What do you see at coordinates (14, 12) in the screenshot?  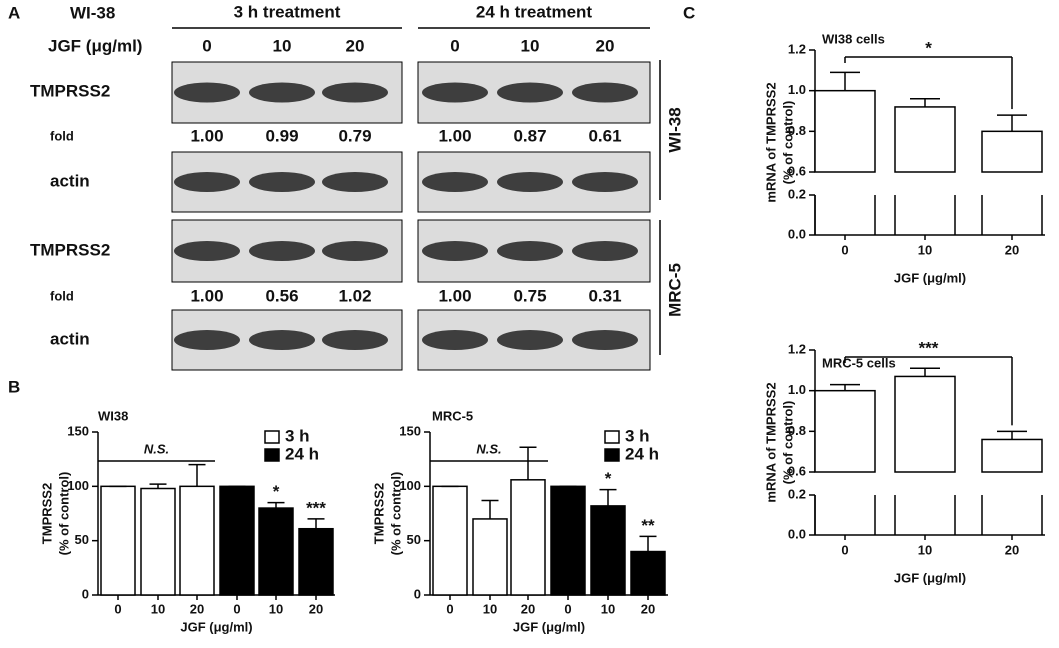 I see `panel-label: A` at bounding box center [14, 12].